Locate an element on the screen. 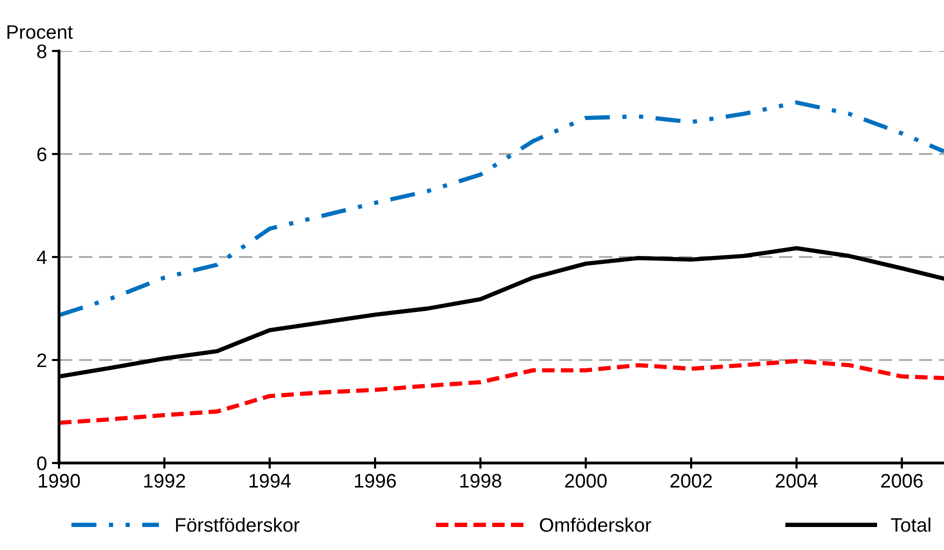 This screenshot has height=550, width=944. legend-label: Total is located at coordinates (910, 525).